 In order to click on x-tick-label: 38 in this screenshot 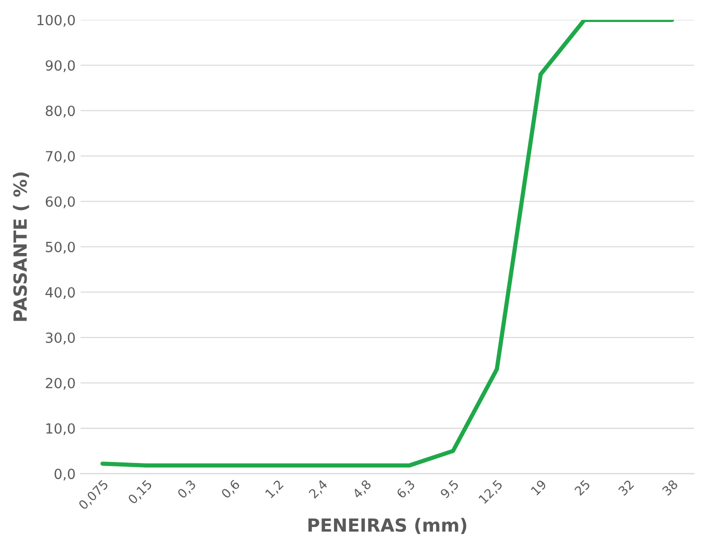, I will do `click(670, 487)`.